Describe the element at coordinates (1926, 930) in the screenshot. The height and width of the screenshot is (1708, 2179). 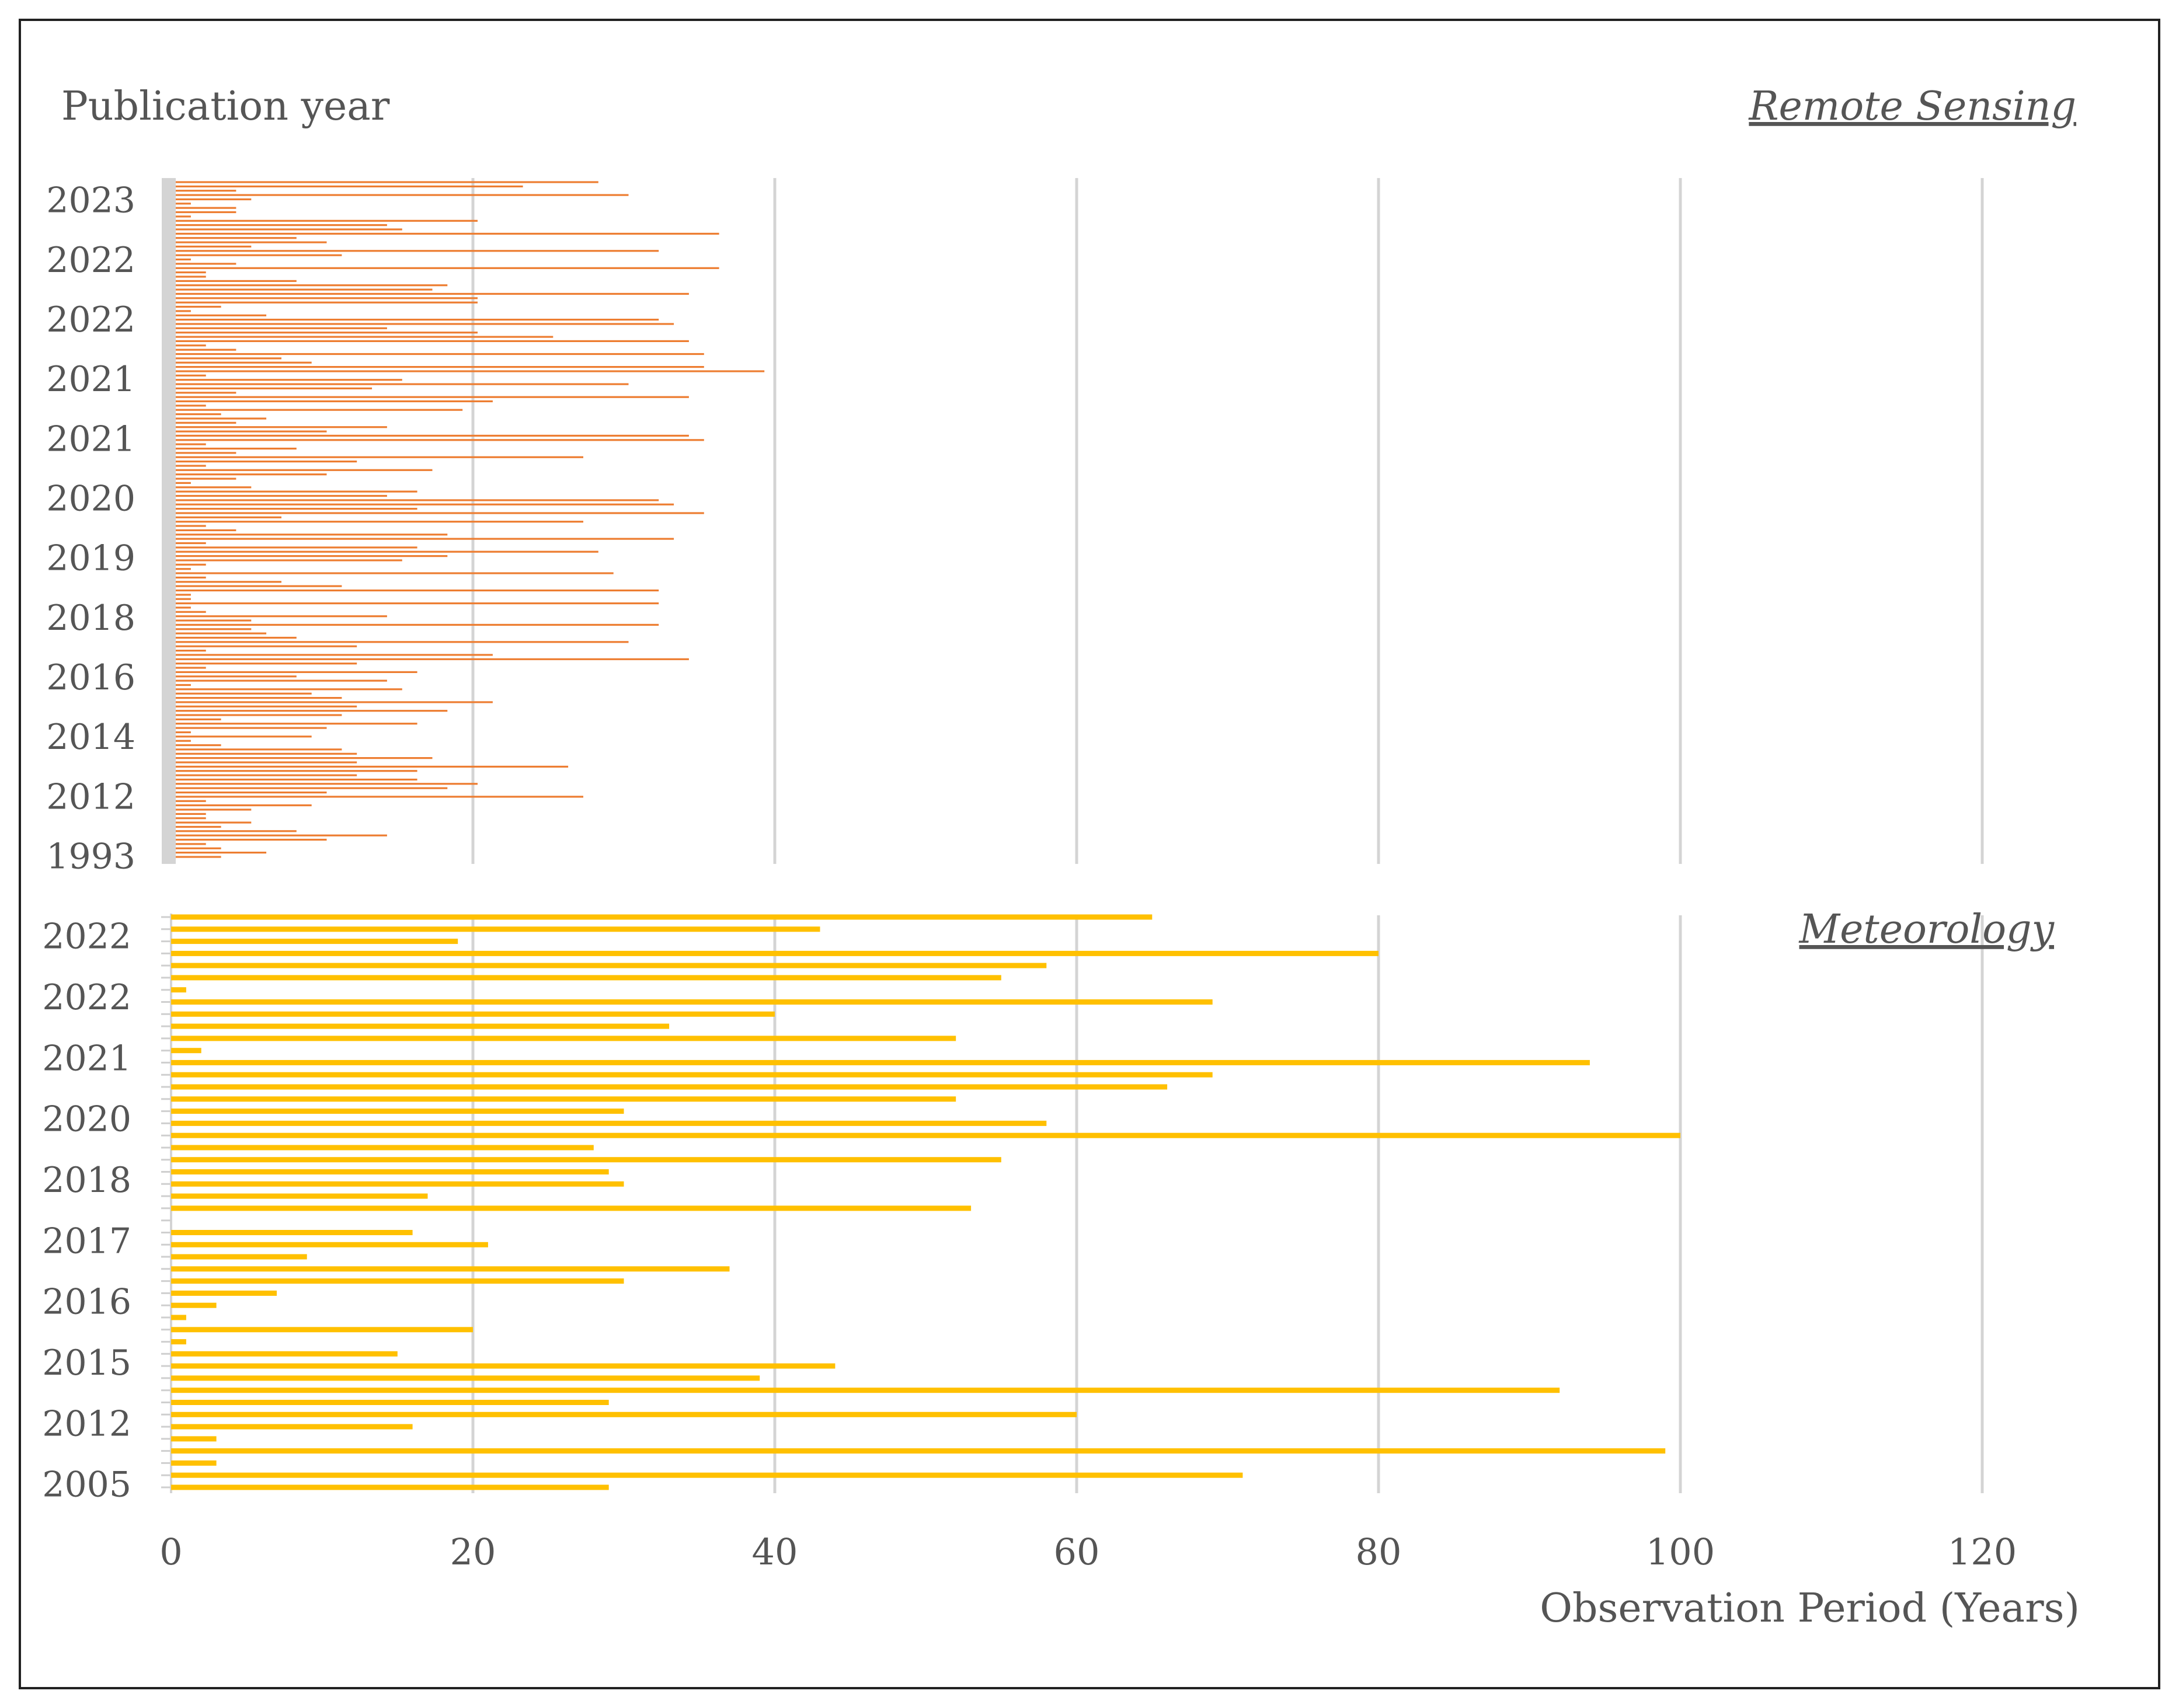
I see `meteorology-title: Meteorology` at that location.